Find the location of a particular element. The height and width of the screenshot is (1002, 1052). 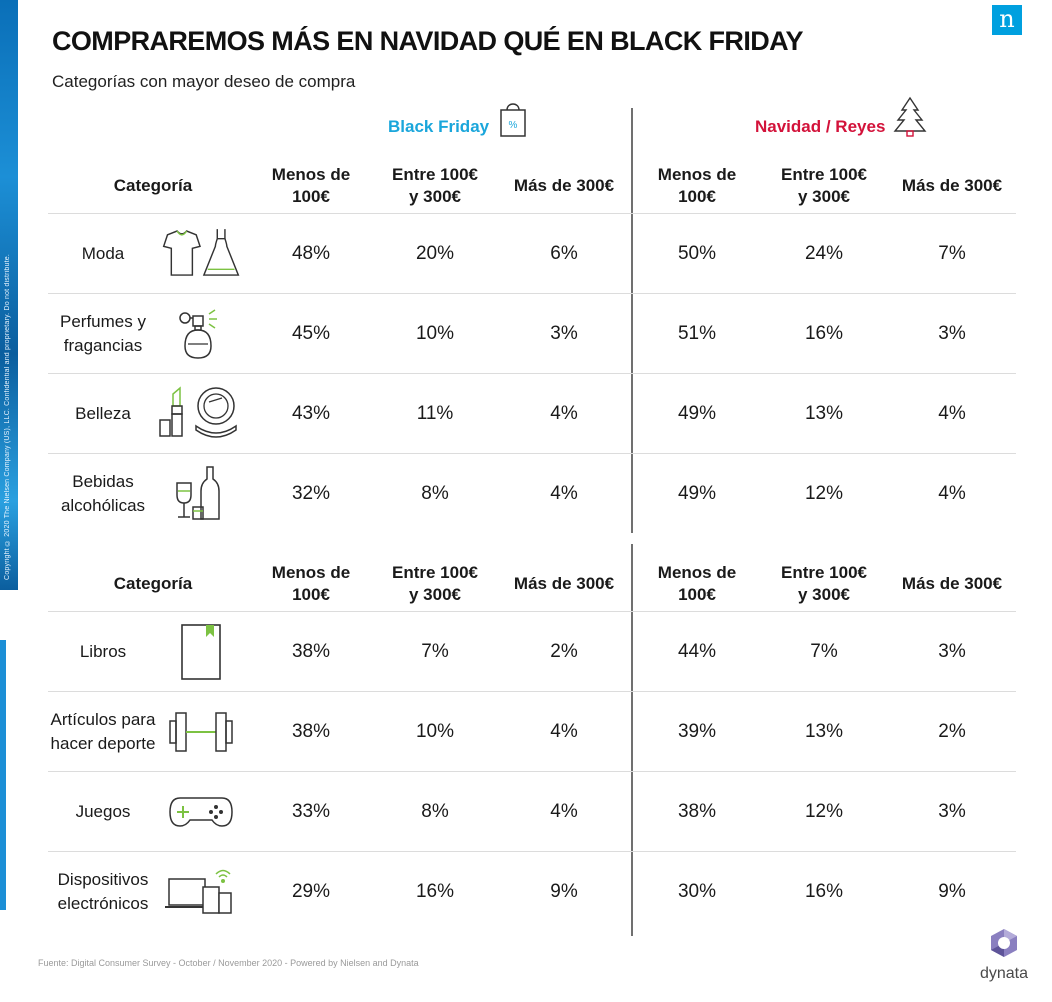

bottles-icon is located at coordinates (201, 494).